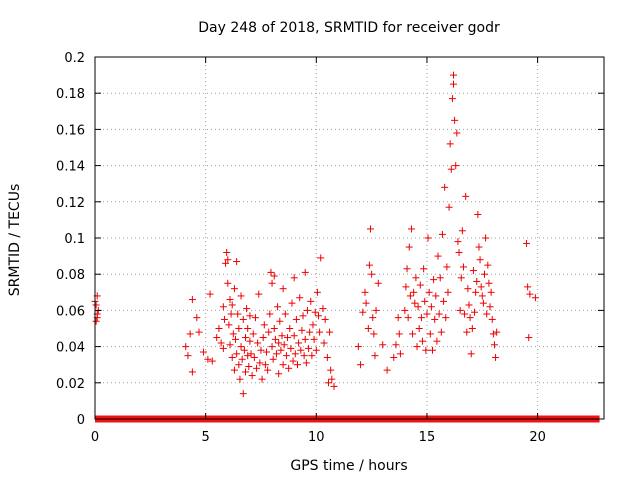  What do you see at coordinates (316, 437) in the screenshot?
I see `x-tick-label: 10` at bounding box center [316, 437].